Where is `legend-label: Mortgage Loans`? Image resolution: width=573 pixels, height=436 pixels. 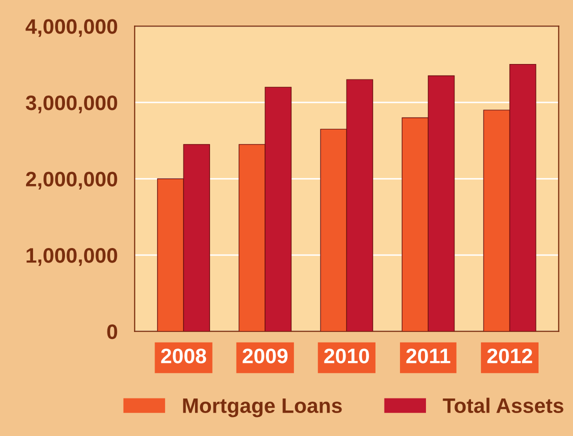
legend-label: Mortgage Loans is located at coordinates (262, 408).